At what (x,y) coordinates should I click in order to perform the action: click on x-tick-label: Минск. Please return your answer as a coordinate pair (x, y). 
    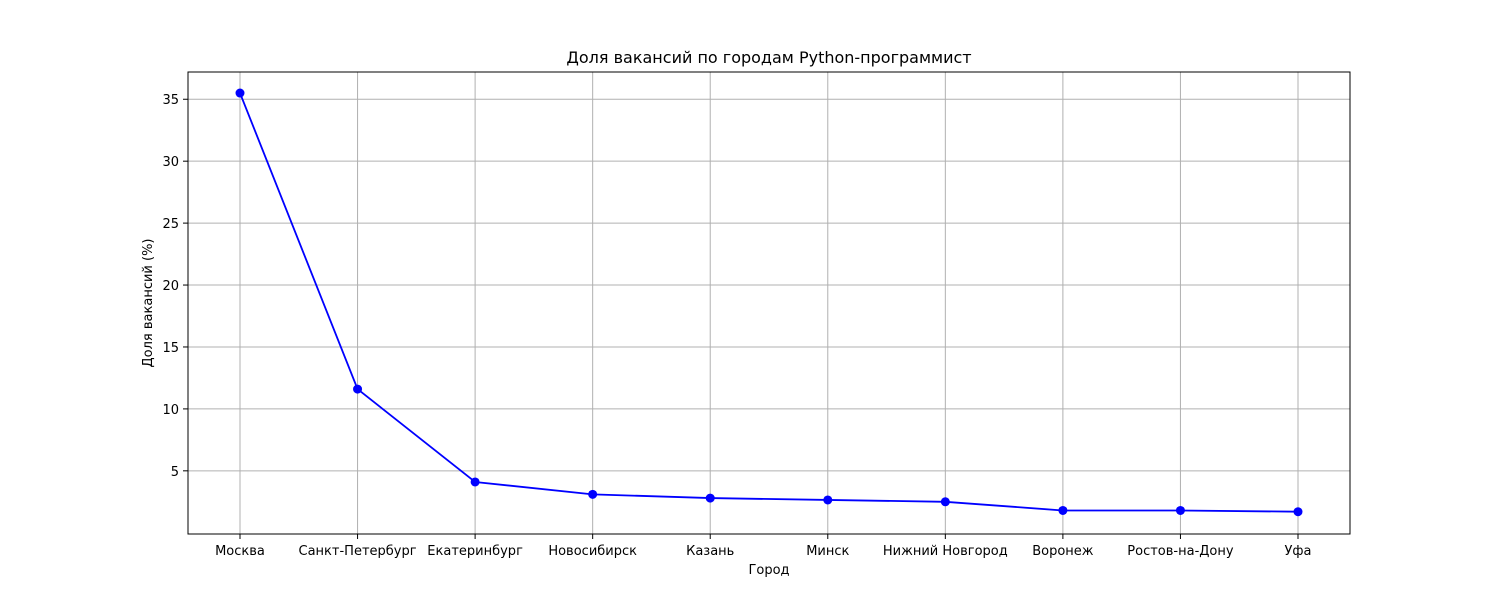
    Looking at the image, I should click on (827, 551).